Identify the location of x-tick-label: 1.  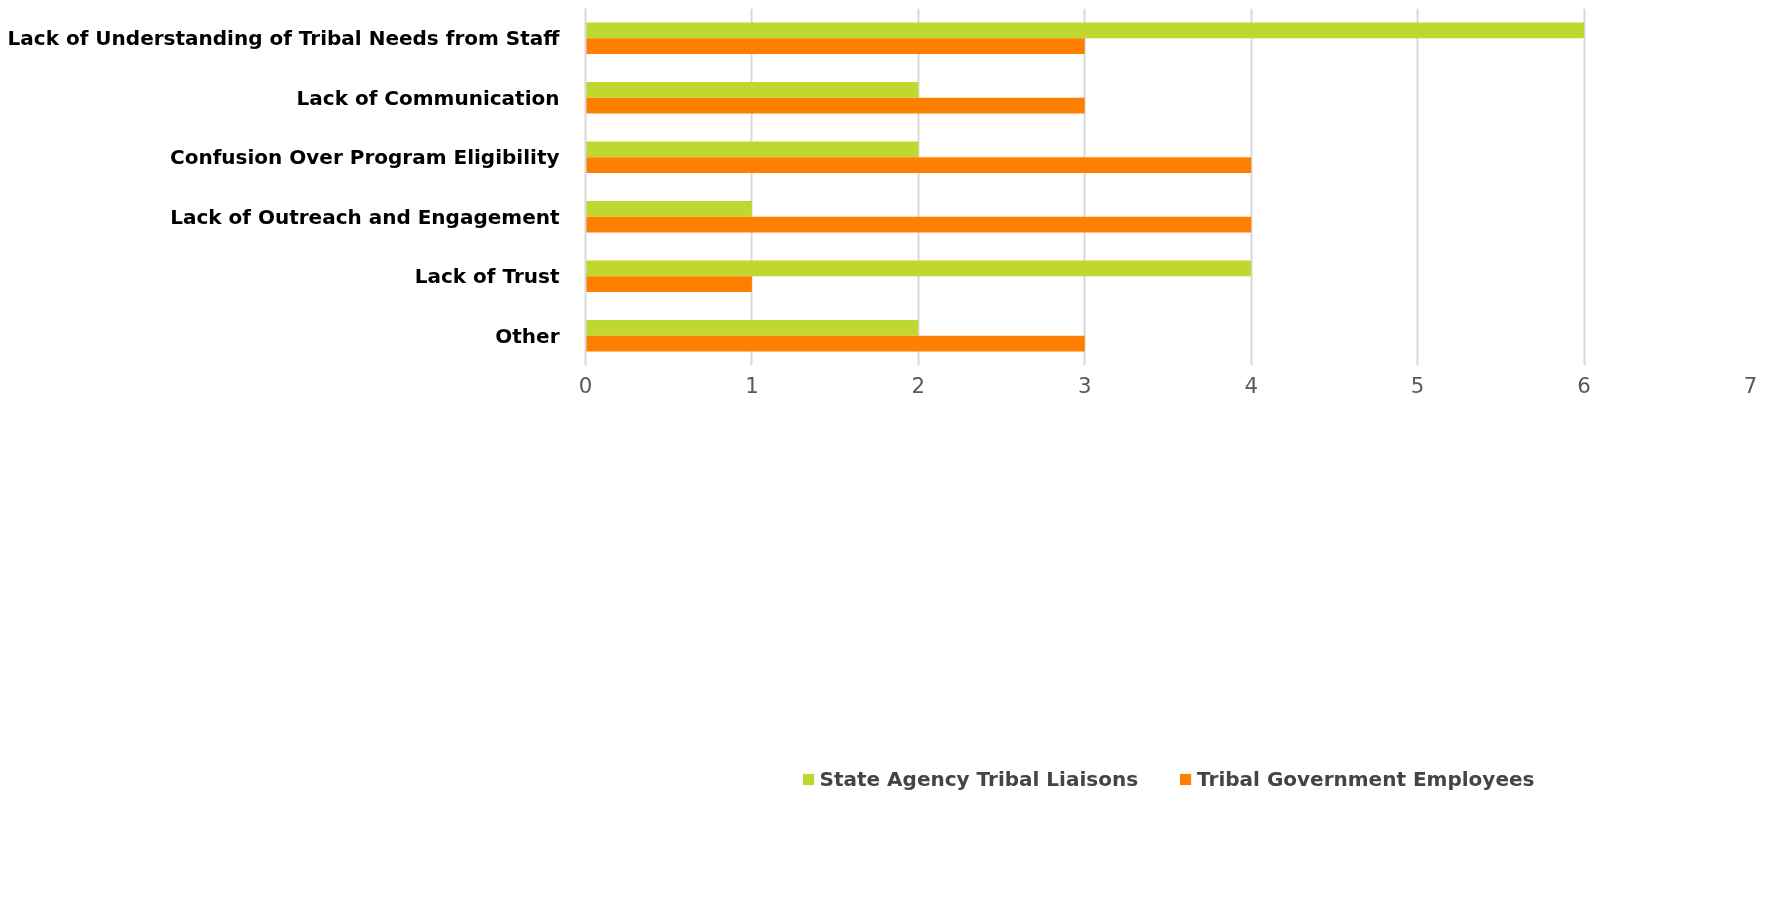
(752, 385).